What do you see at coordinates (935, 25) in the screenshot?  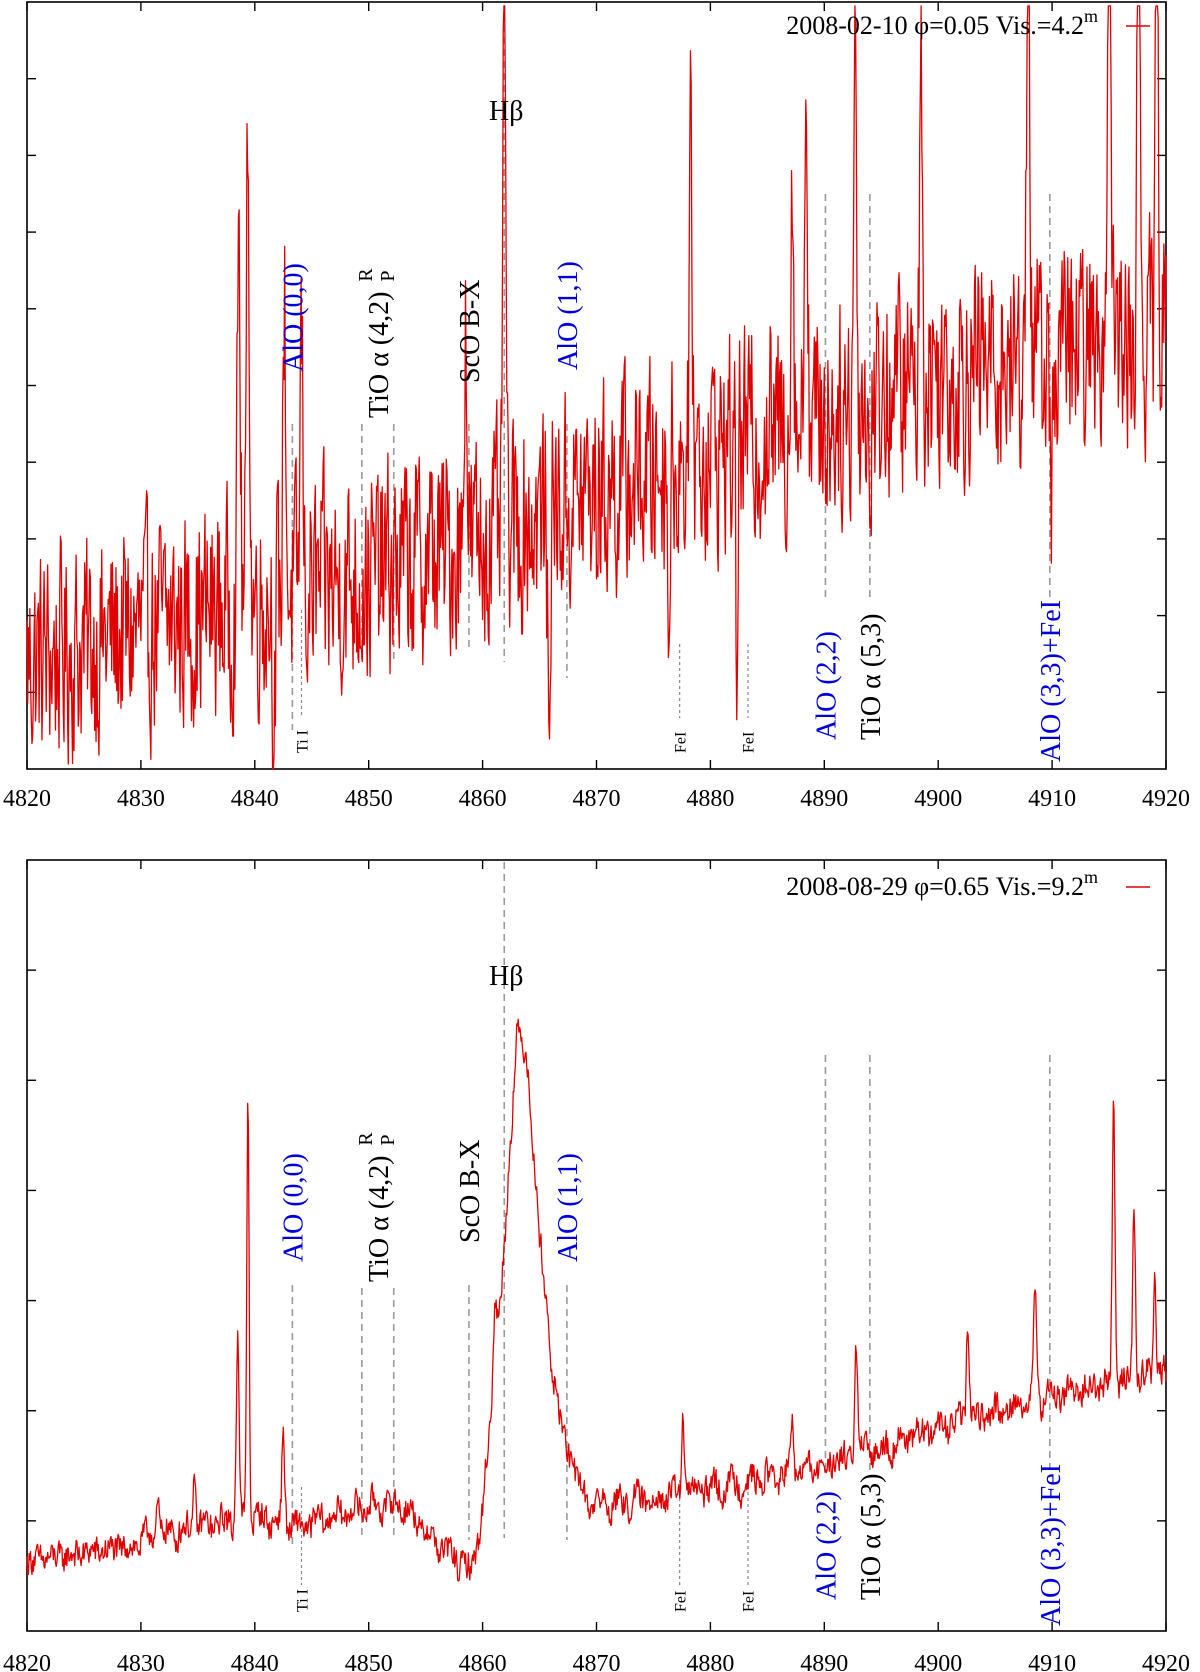 I see `legend-text: 2008-02-10 φ=0.05 Vis.=4.2` at bounding box center [935, 25].